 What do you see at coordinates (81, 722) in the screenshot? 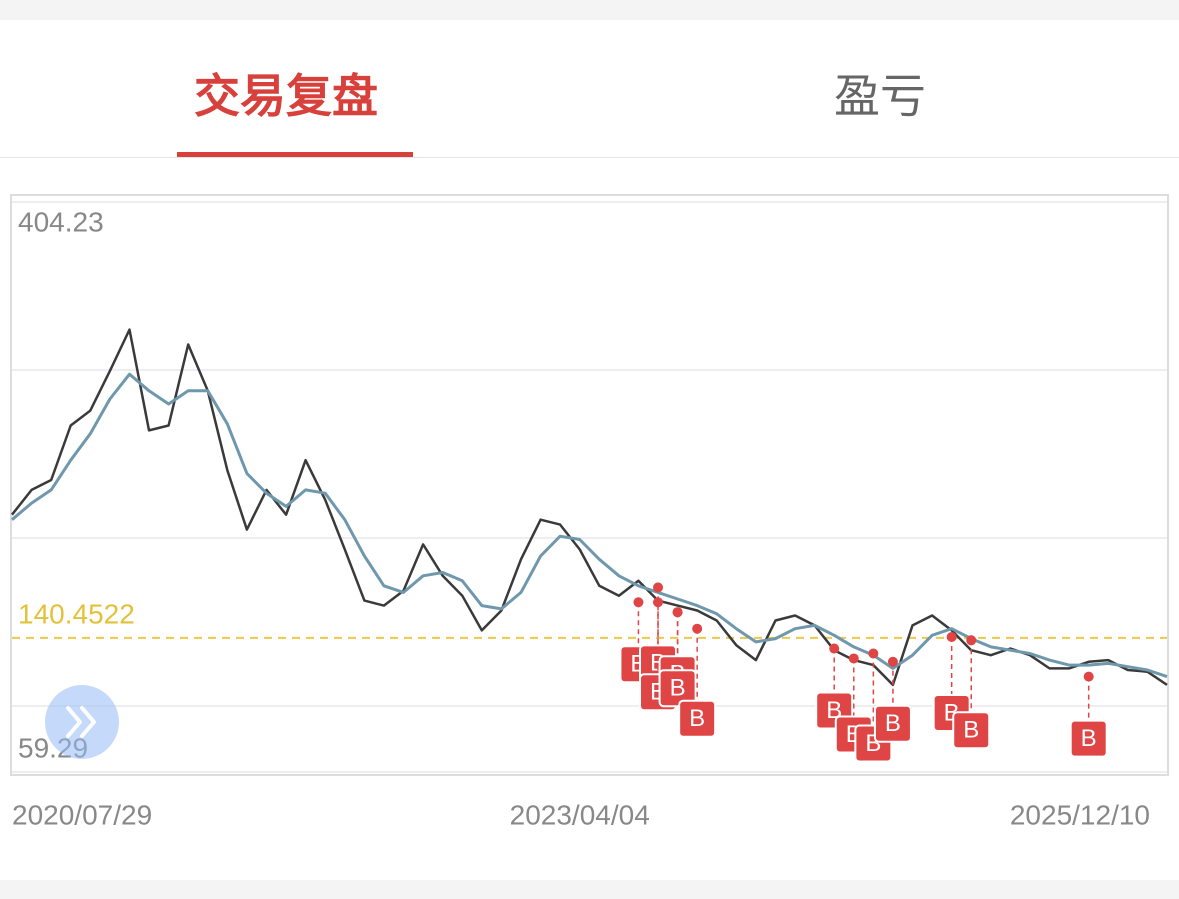
I see `collapse-icon` at bounding box center [81, 722].